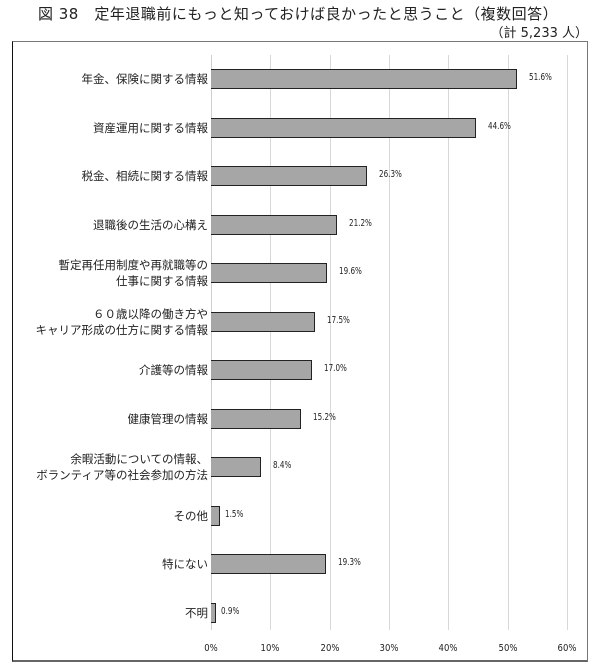 This screenshot has height=671, width=600. Describe the element at coordinates (567, 648) in the screenshot. I see `x-tick-label: 60%` at that location.